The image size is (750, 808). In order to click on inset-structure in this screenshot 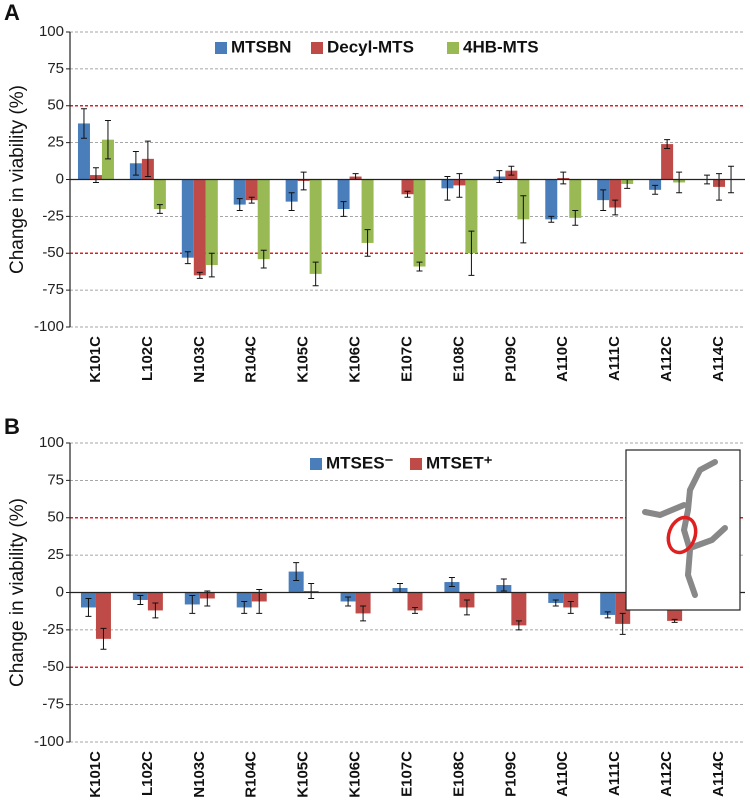, I will do `click(685, 528)`.